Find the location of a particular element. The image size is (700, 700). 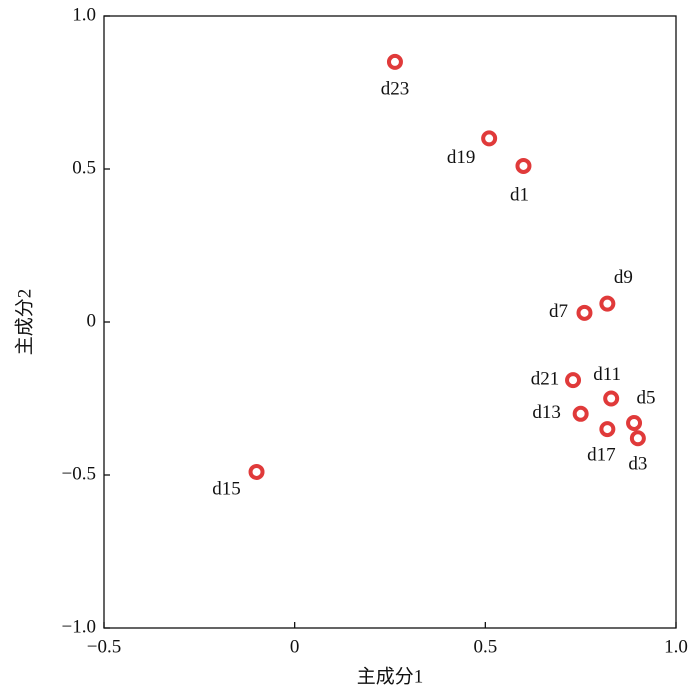

x-tick-label: 0.5 is located at coordinates (485, 646).